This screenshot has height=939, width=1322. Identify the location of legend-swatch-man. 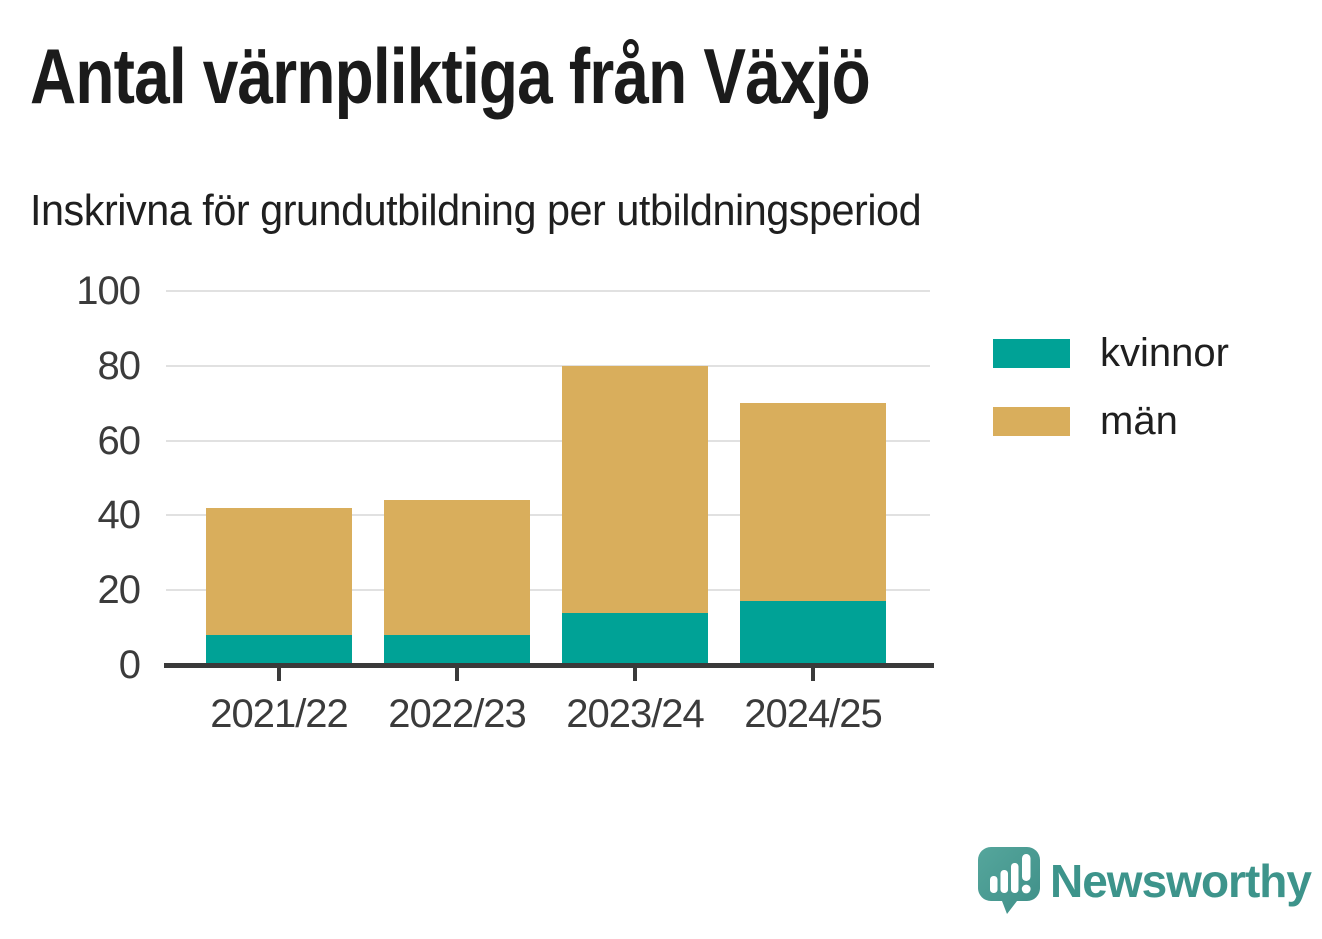
(1031, 421).